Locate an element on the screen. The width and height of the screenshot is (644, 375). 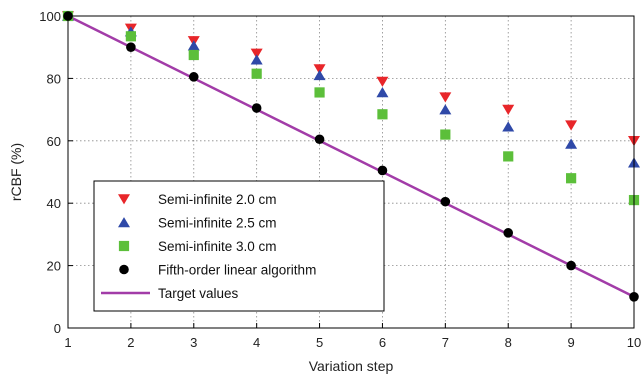
x-tick-label: 8 is located at coordinates (508, 342).